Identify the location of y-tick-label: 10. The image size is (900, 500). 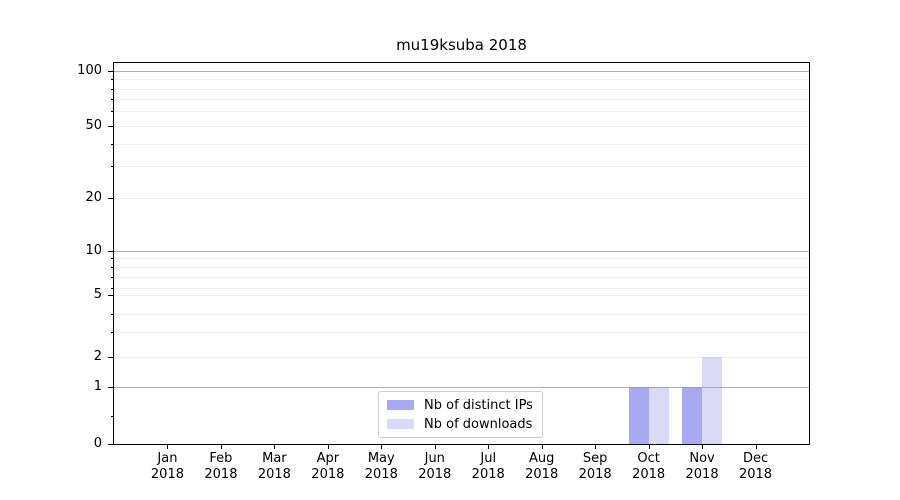
(93, 251).